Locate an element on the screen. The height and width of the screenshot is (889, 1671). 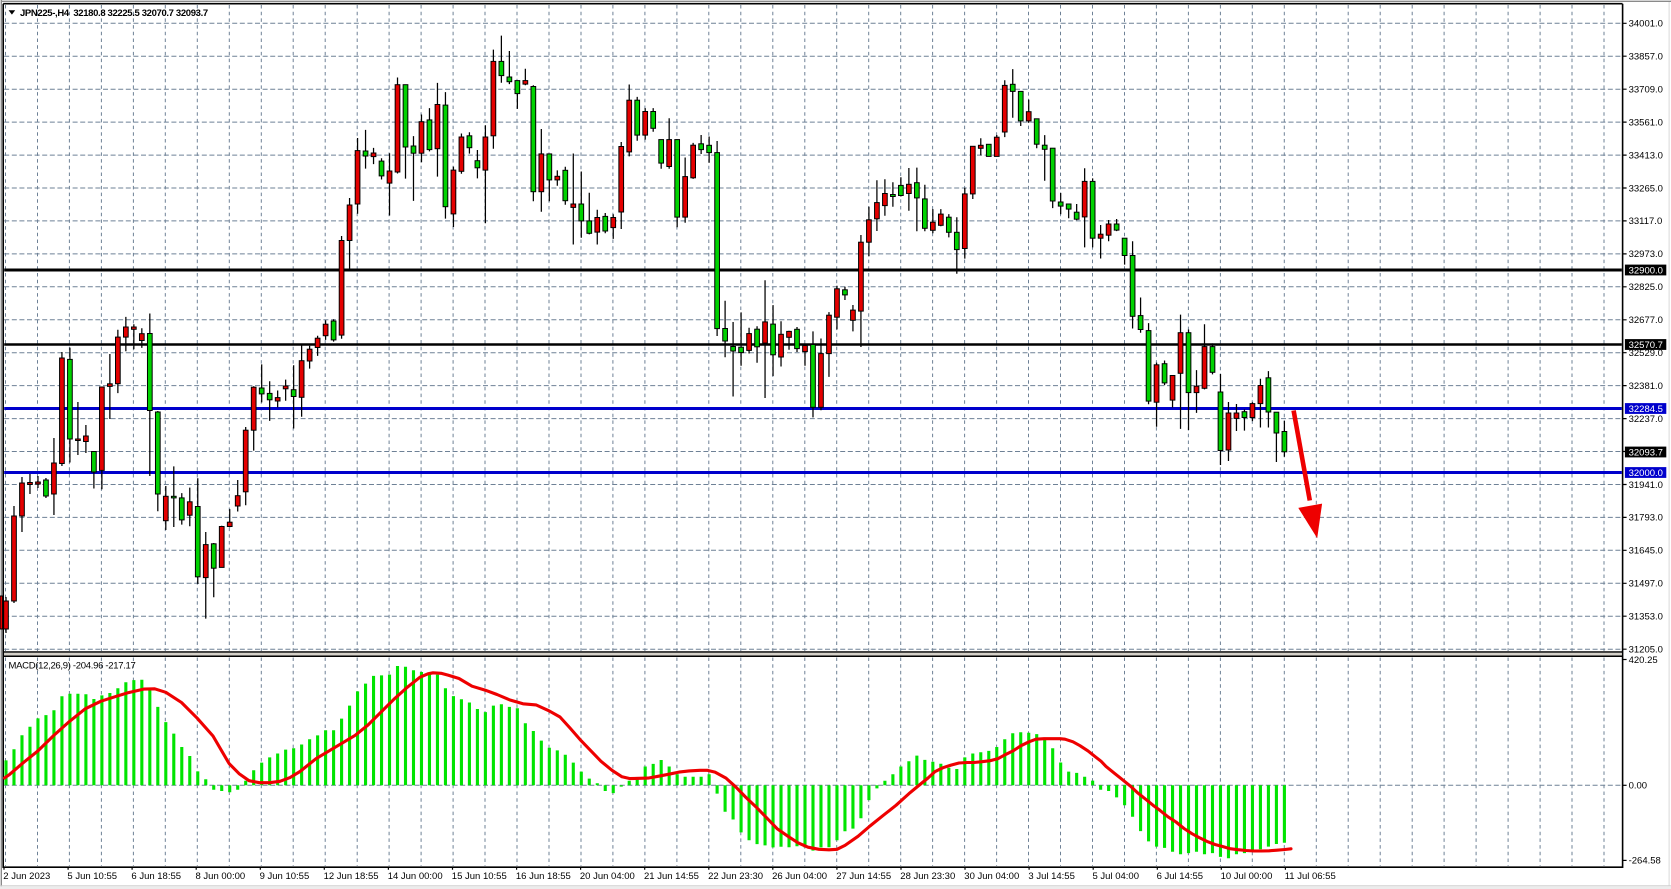
svg-text: 33117.0 is located at coordinates (1646, 221).